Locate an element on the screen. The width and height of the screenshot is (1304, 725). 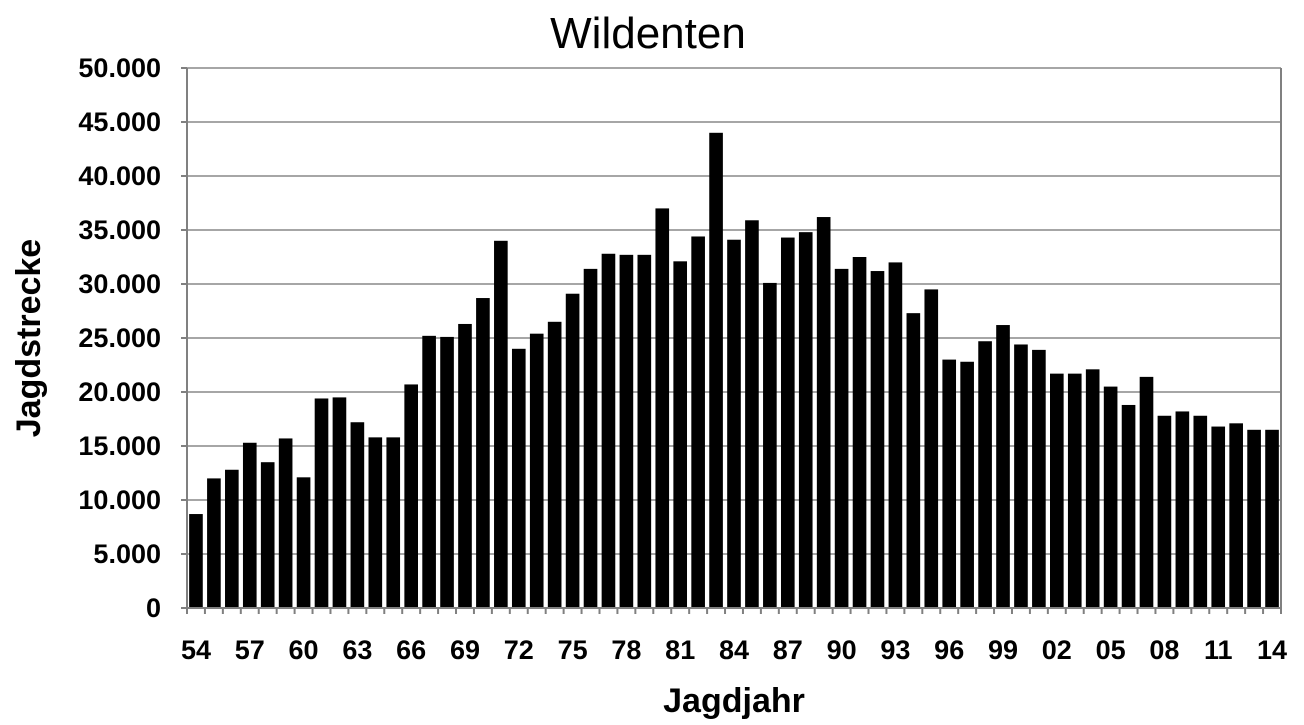
y-tick-label: 50.000 is located at coordinates (119, 68).